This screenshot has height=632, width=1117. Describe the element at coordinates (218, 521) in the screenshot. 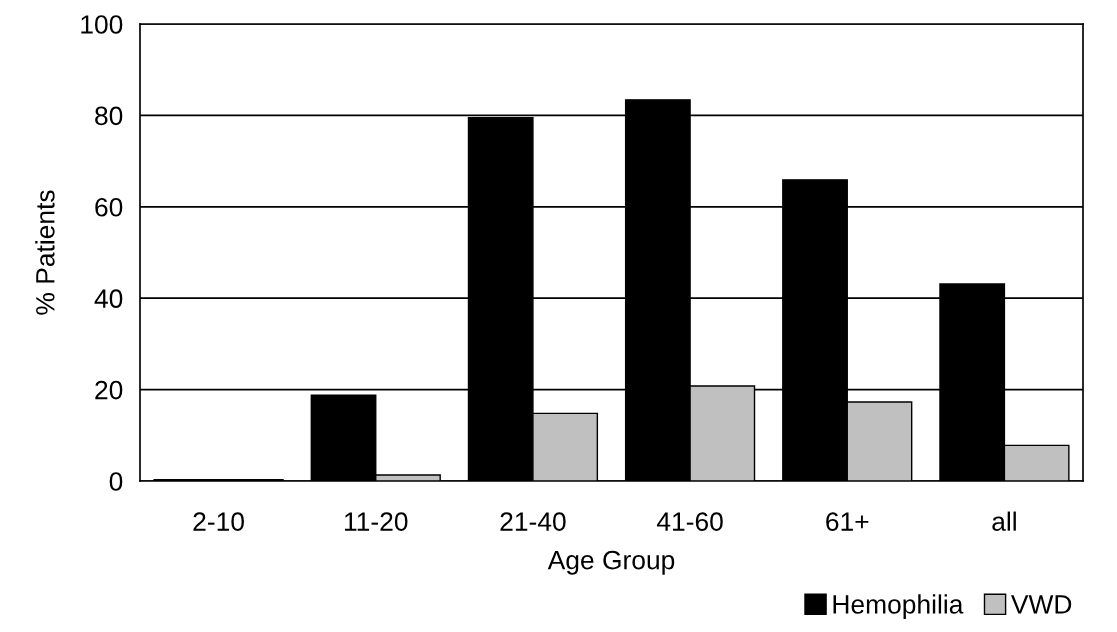

I see `x-tick-label: 2-10` at that location.